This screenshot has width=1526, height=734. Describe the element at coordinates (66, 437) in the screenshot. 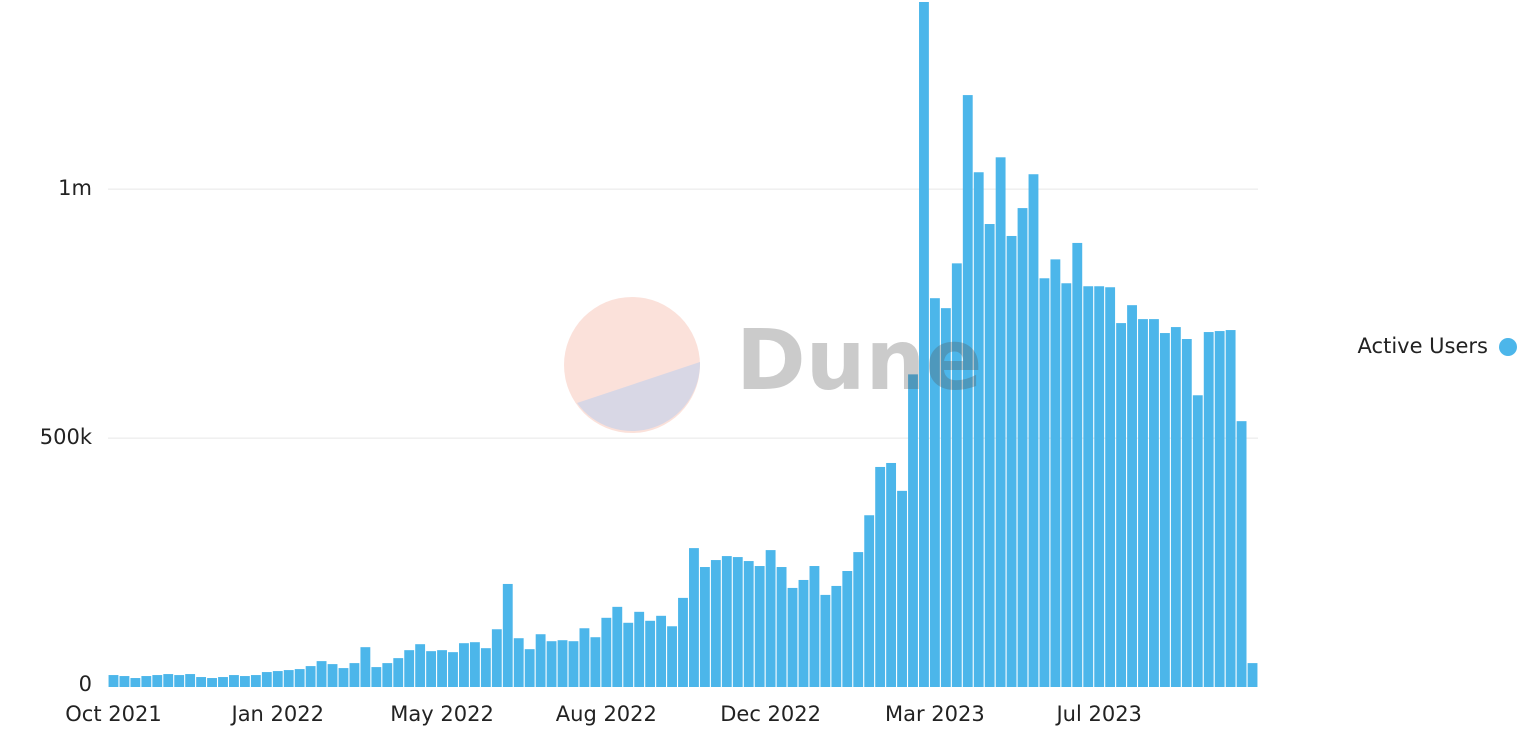

I see `y-tick-label: 500k` at that location.